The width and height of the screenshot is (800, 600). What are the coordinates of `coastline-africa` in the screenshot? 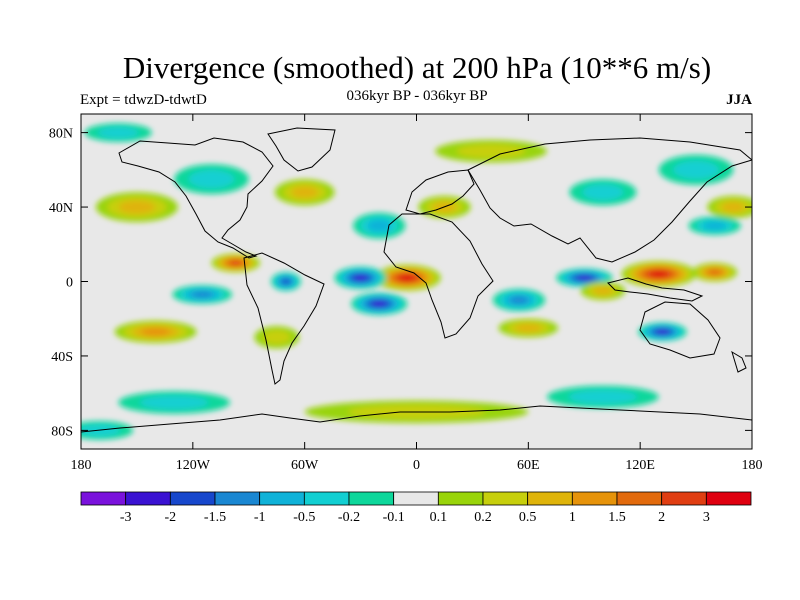 It's located at (438, 276).